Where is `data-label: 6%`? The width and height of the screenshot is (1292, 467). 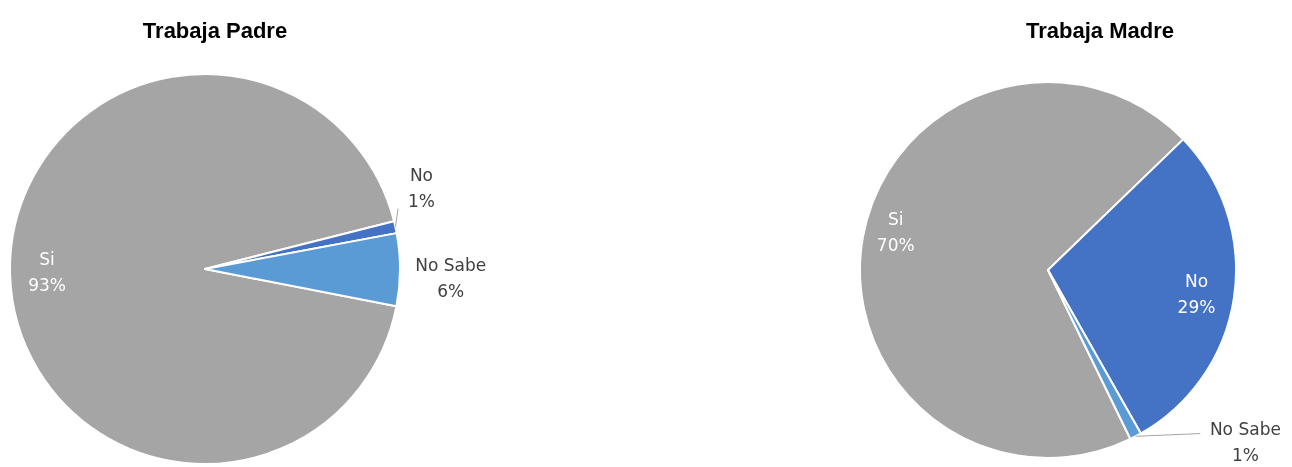
data-label: 6% is located at coordinates (451, 290).